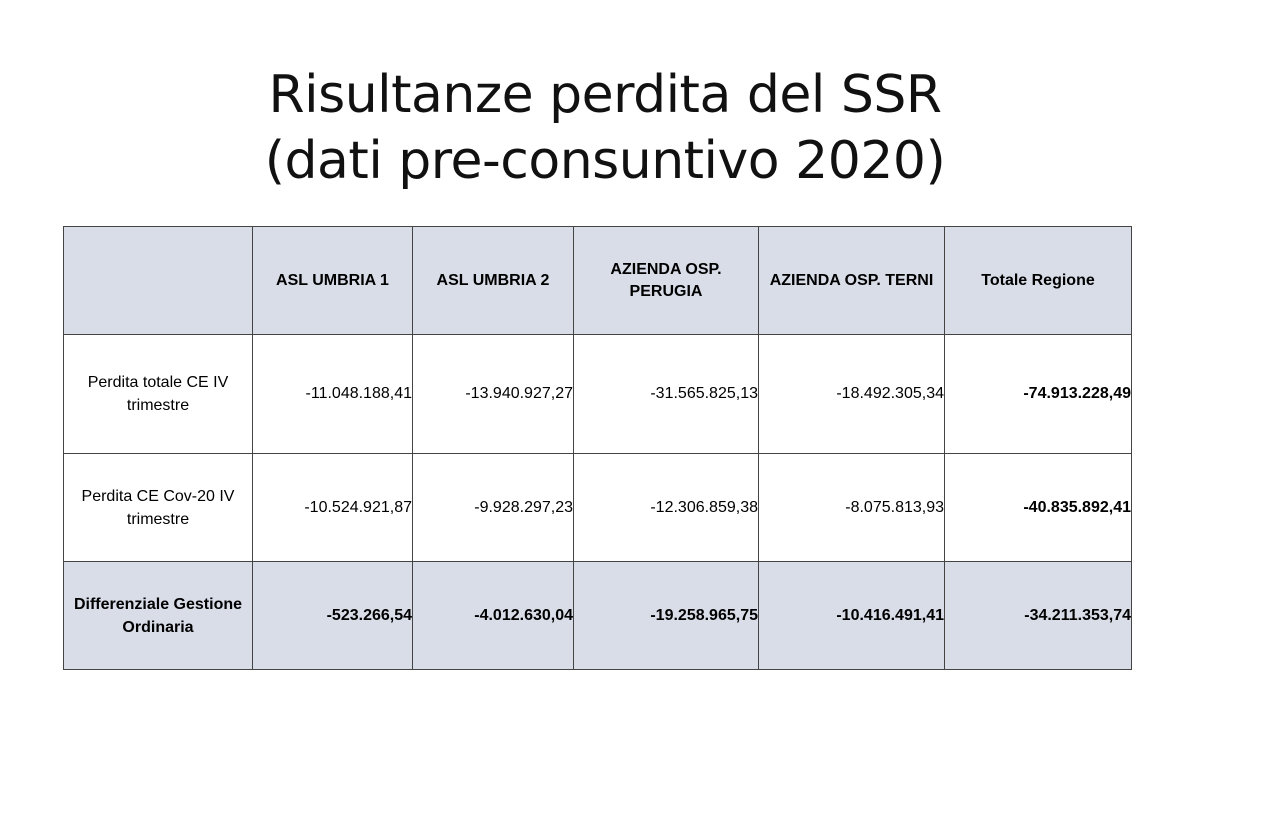  What do you see at coordinates (332, 280) in the screenshot?
I see `header-cell-asl-umbria-1: ASL UMBRIA 1` at bounding box center [332, 280].